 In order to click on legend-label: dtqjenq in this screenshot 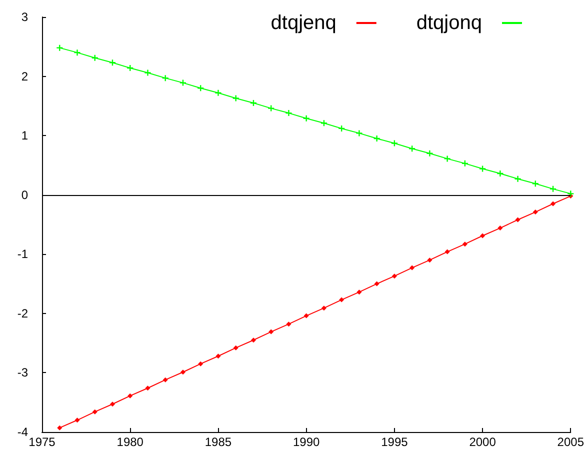, I will do `click(303, 23)`.